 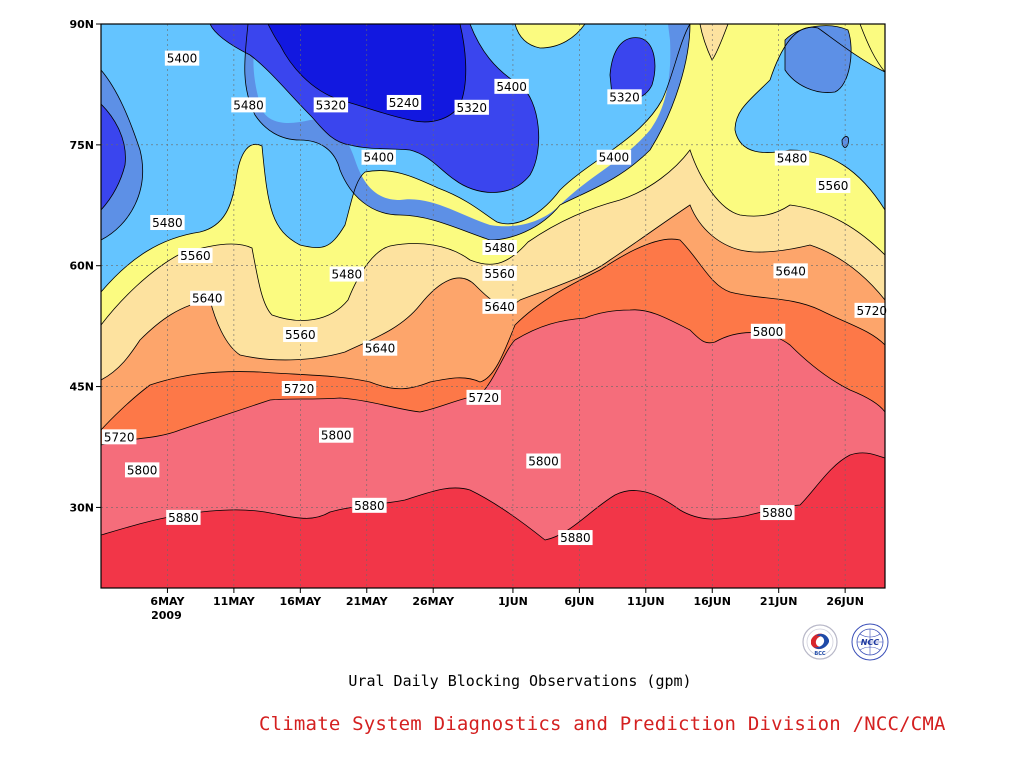 I want to click on contour-label-25: 5720, so click(x=119, y=437).